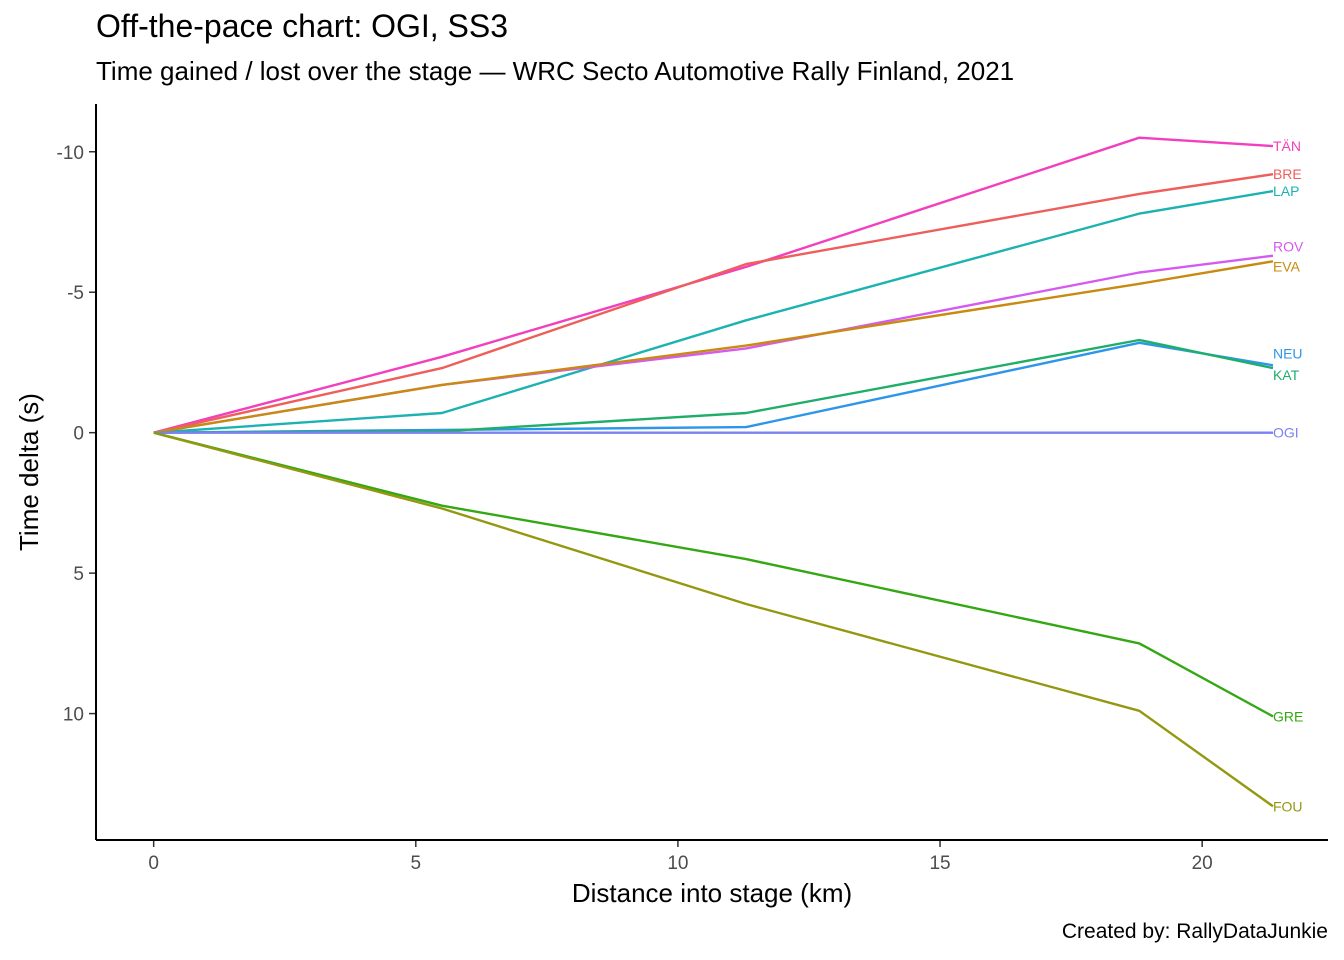 This screenshot has width=1344, height=960. What do you see at coordinates (1202, 863) in the screenshot?
I see `x-tick-label: 20` at bounding box center [1202, 863].